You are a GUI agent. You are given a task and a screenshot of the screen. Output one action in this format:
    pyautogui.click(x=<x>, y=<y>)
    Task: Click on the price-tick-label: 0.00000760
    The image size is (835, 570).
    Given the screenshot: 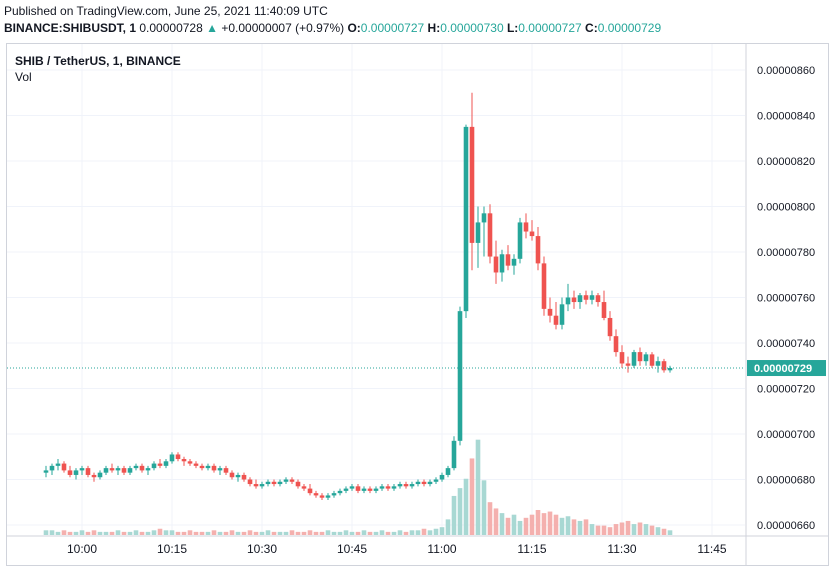 What is the action you would take?
    pyautogui.click(x=786, y=299)
    